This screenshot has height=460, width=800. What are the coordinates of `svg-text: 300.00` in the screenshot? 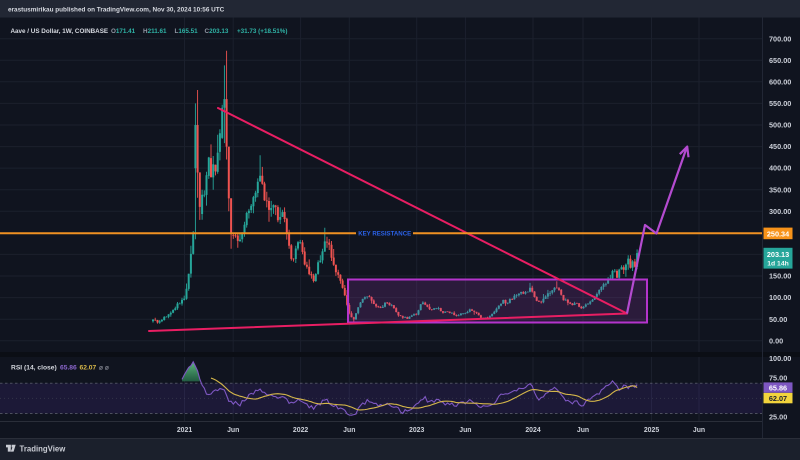 It's located at (780, 211).